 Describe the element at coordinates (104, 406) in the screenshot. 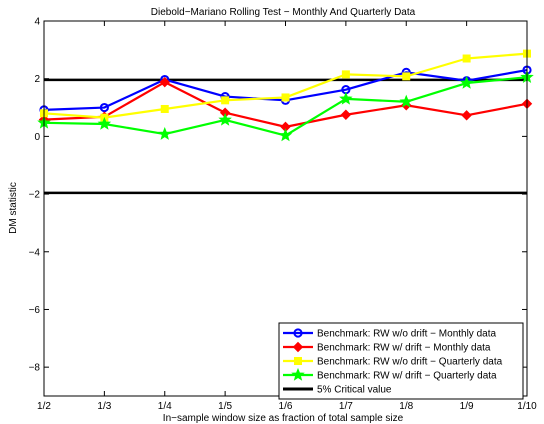

I see `x-tick-label: 1/3` at that location.